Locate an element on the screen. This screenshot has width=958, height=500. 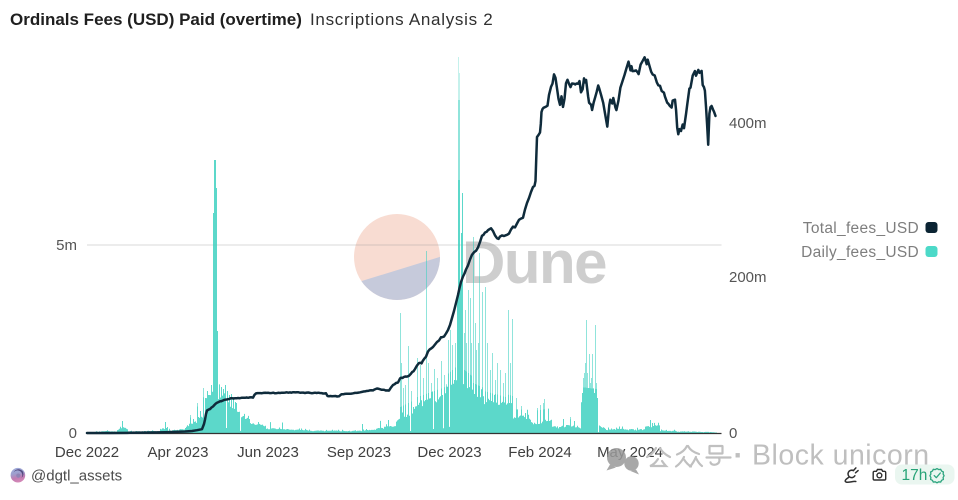
svg-text: 200m is located at coordinates (748, 277).